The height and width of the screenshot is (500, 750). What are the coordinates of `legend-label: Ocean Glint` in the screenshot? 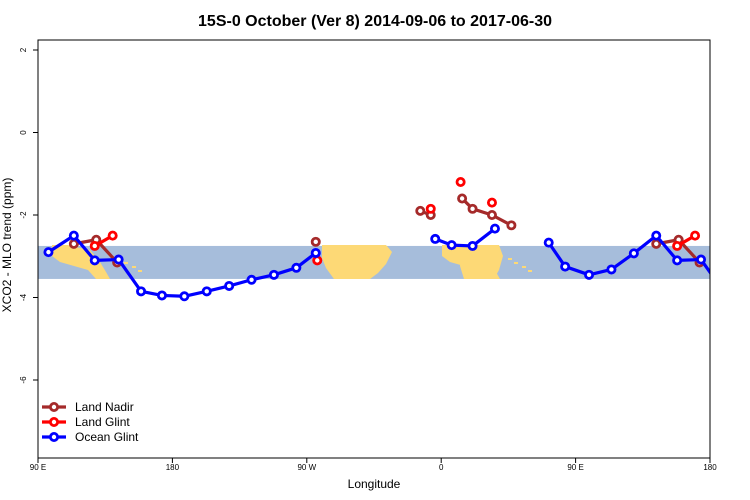 It's located at (107, 437).